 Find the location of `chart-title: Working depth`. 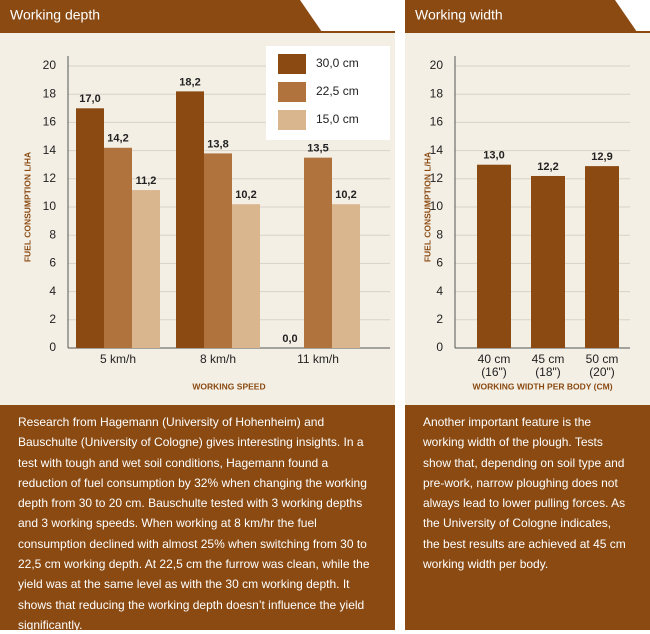

chart-title: Working depth is located at coordinates (55, 15).